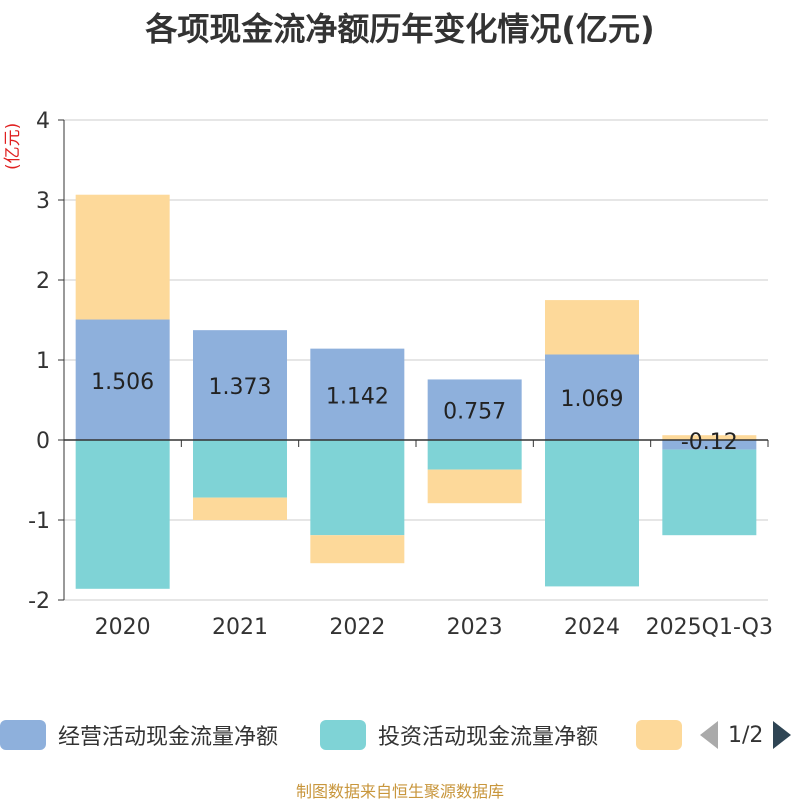  What do you see at coordinates (357, 627) in the screenshot?
I see `x-tick-label: 2022` at bounding box center [357, 627].